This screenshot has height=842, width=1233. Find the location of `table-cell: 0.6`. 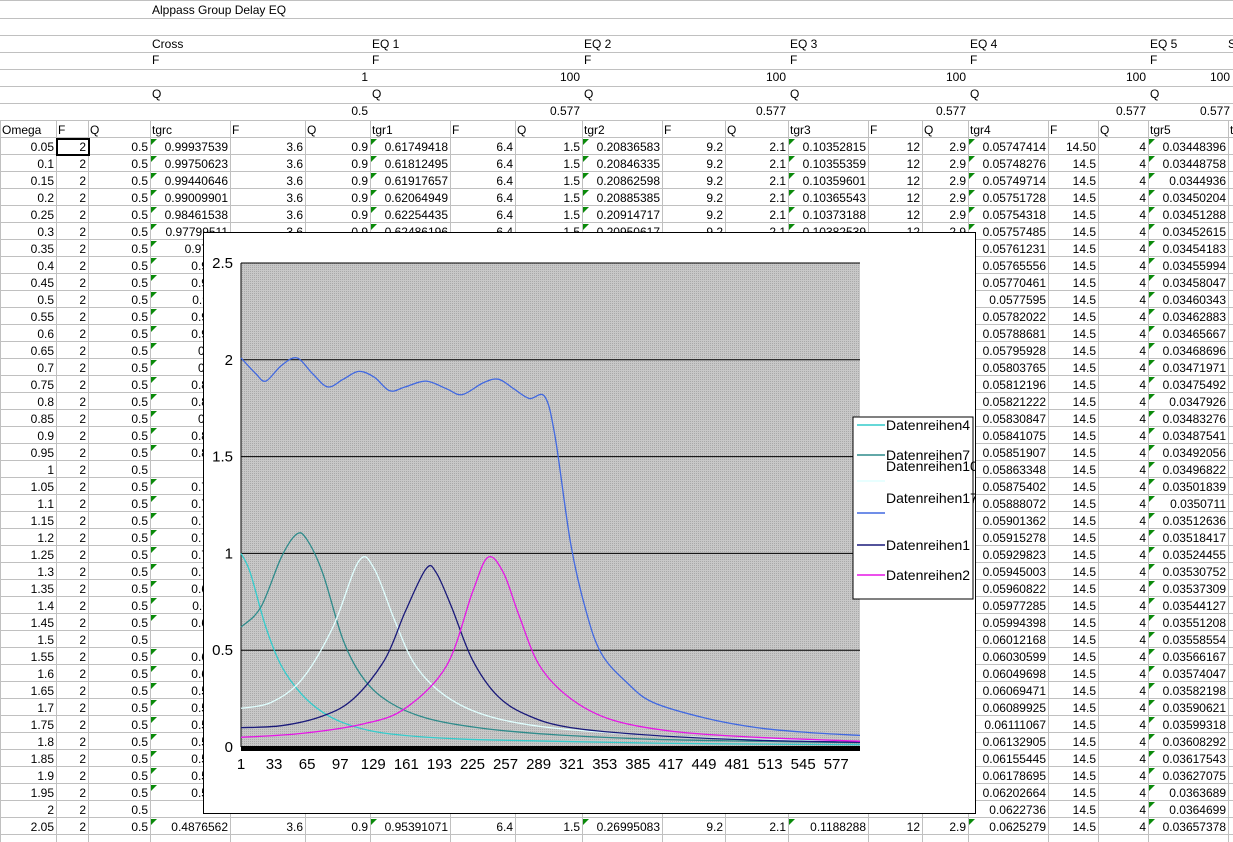

table-cell: 0.6 is located at coordinates (45, 334).